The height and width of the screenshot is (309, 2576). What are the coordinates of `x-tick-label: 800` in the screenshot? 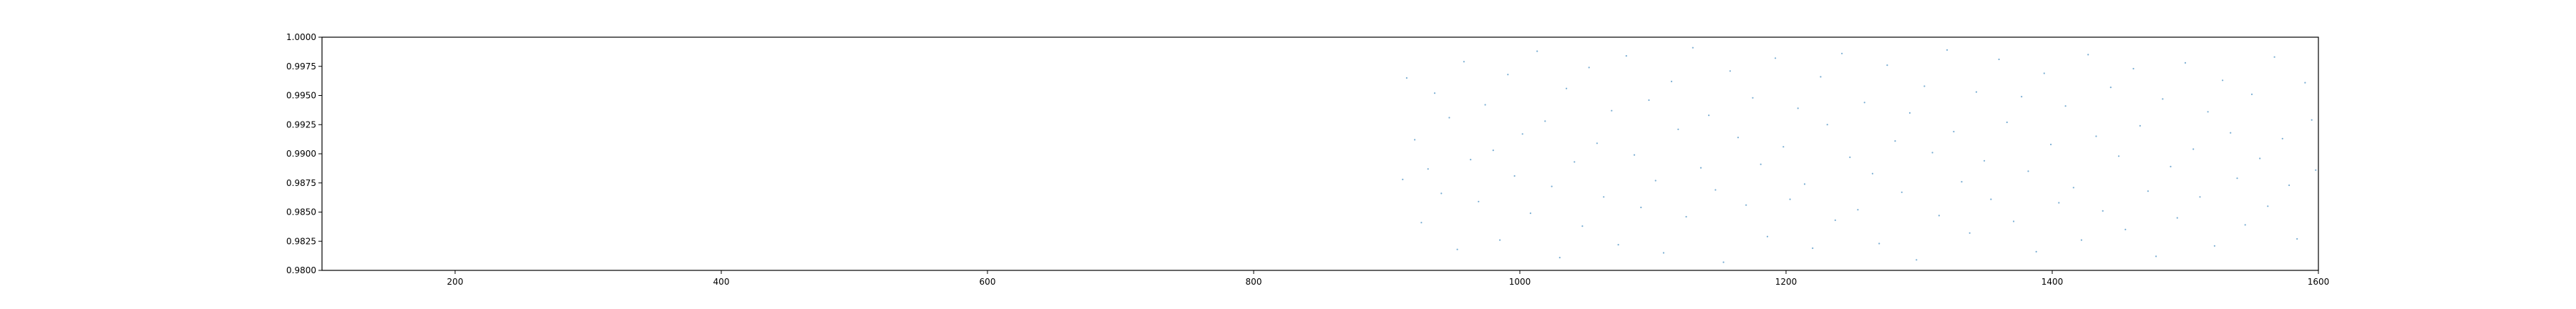 It's located at (1254, 282).